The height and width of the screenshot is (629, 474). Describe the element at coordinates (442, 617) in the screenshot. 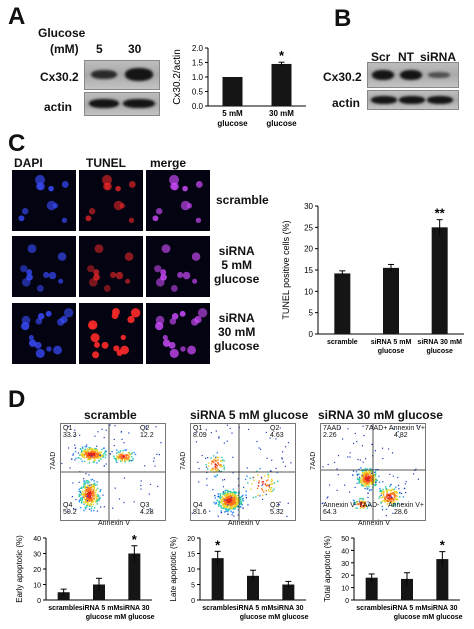

I see `x-tick-label: mM glucose` at that location.